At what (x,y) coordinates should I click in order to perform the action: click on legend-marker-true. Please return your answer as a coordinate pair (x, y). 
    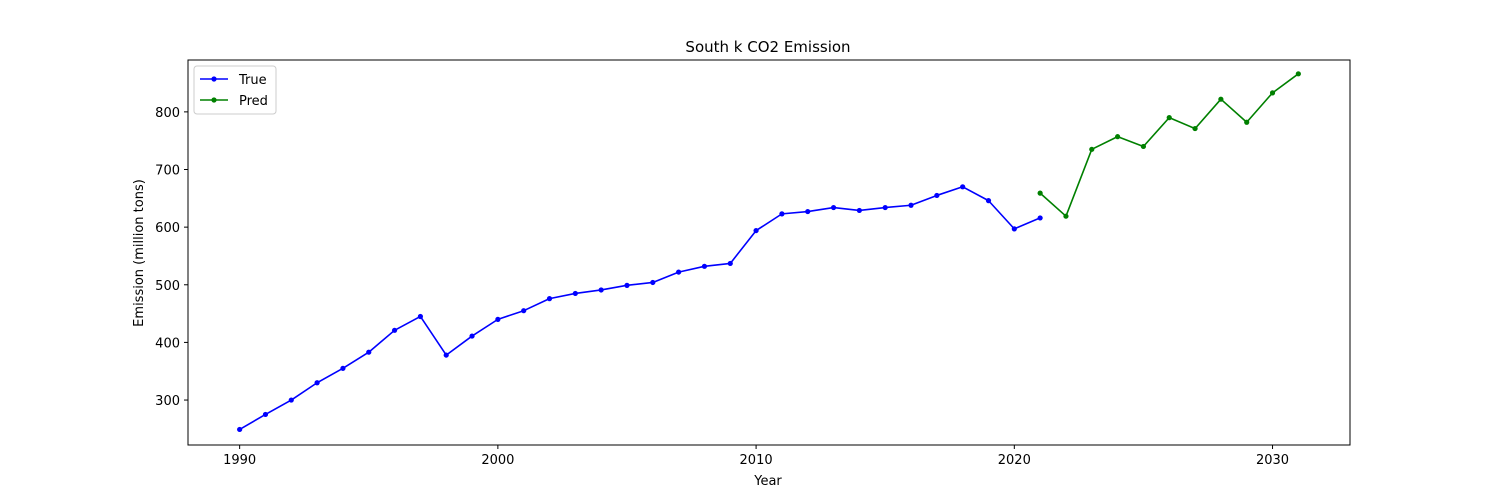
    Looking at the image, I should click on (214, 79).